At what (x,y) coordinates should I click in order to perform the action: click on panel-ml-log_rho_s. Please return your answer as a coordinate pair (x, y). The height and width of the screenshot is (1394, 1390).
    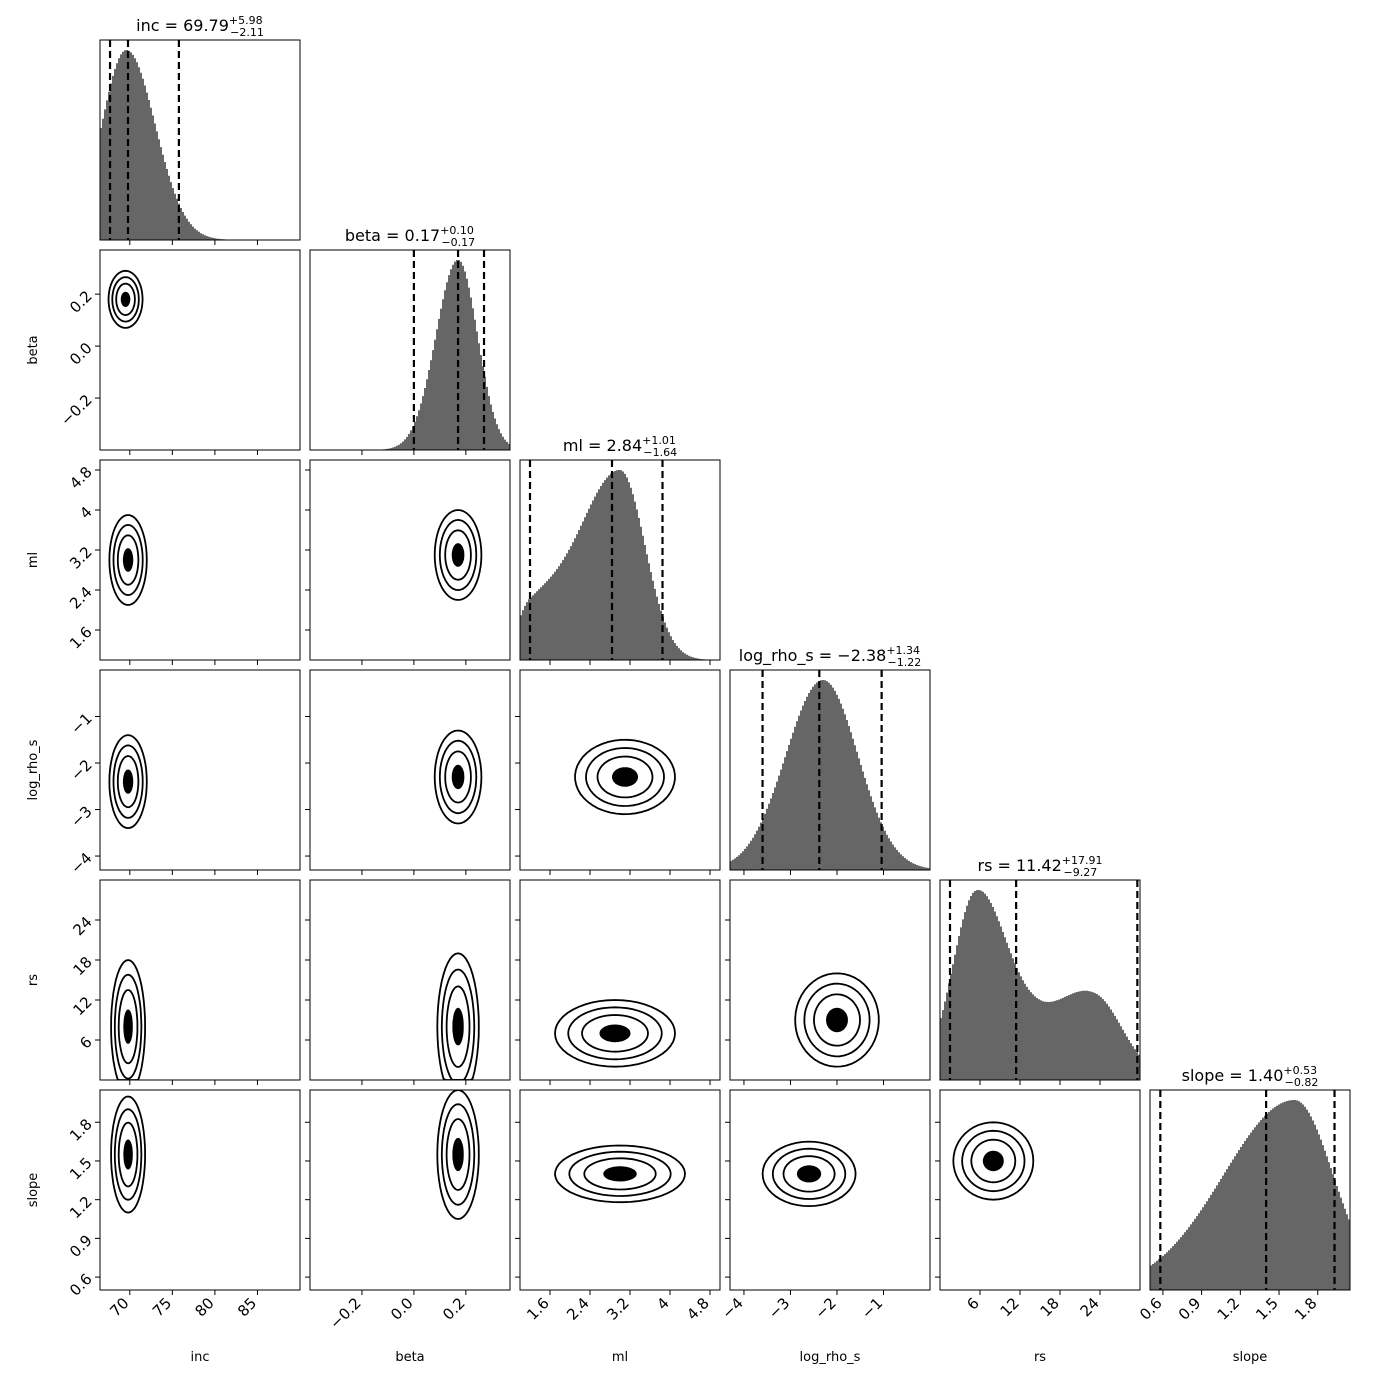
    Looking at the image, I should click on (618, 772).